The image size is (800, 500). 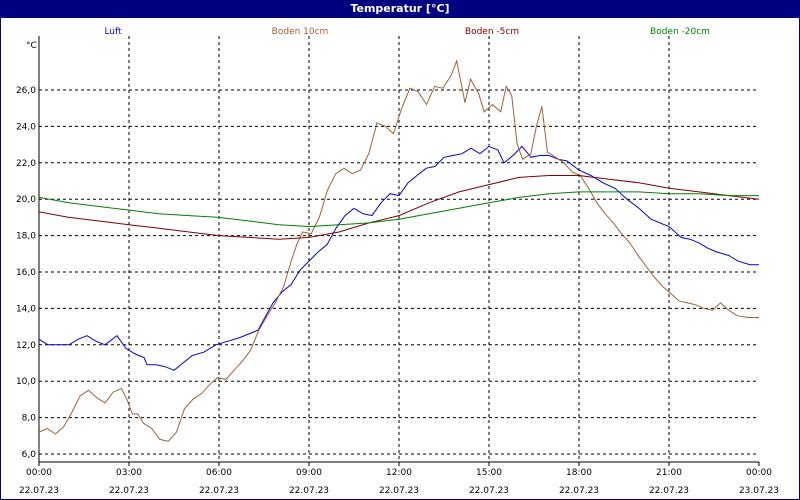 What do you see at coordinates (26, 164) in the screenshot?
I see `y-tick-label: 22,0` at bounding box center [26, 164].